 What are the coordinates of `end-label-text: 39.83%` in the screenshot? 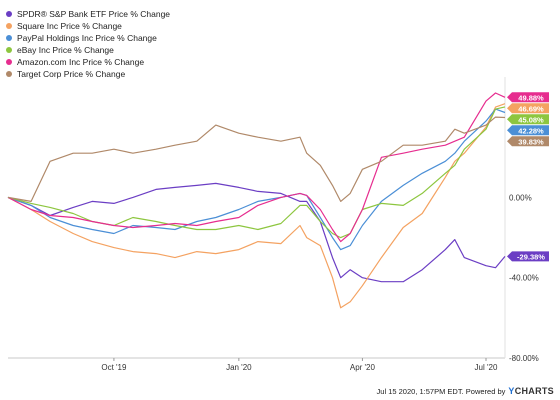 It's located at (531, 141).